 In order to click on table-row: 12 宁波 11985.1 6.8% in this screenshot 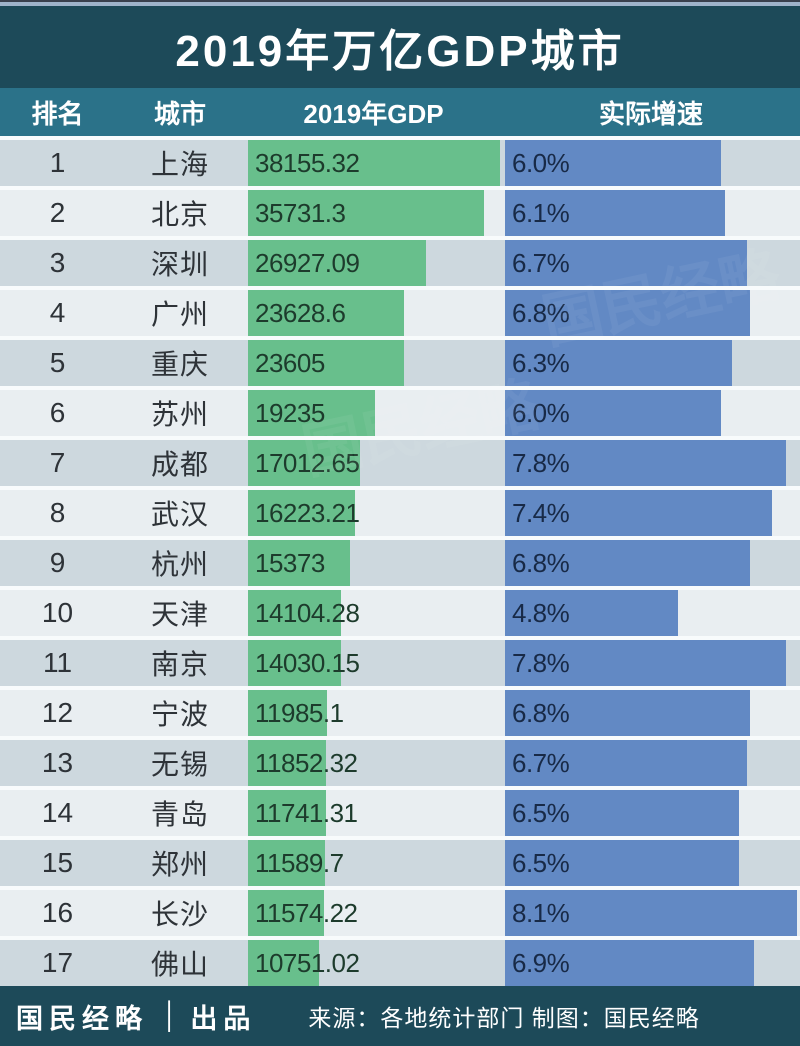, I will do `click(400, 713)`.